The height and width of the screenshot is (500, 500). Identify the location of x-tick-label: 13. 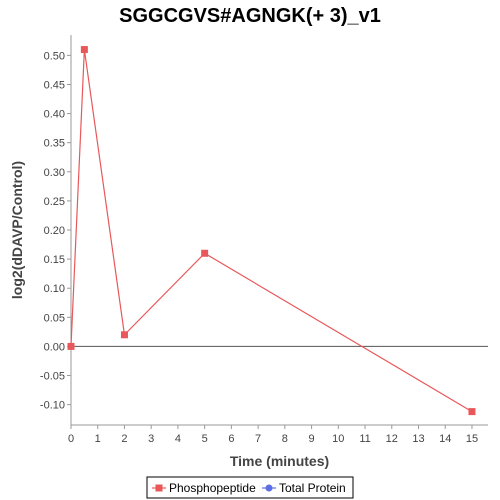
(418, 439).